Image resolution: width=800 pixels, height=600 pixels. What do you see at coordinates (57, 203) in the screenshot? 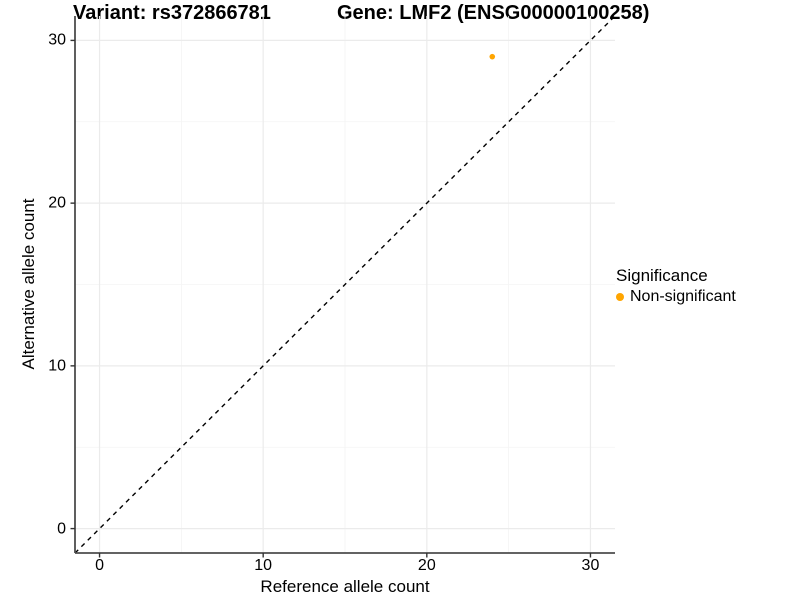
I see `y-tick-label: 20` at bounding box center [57, 203].